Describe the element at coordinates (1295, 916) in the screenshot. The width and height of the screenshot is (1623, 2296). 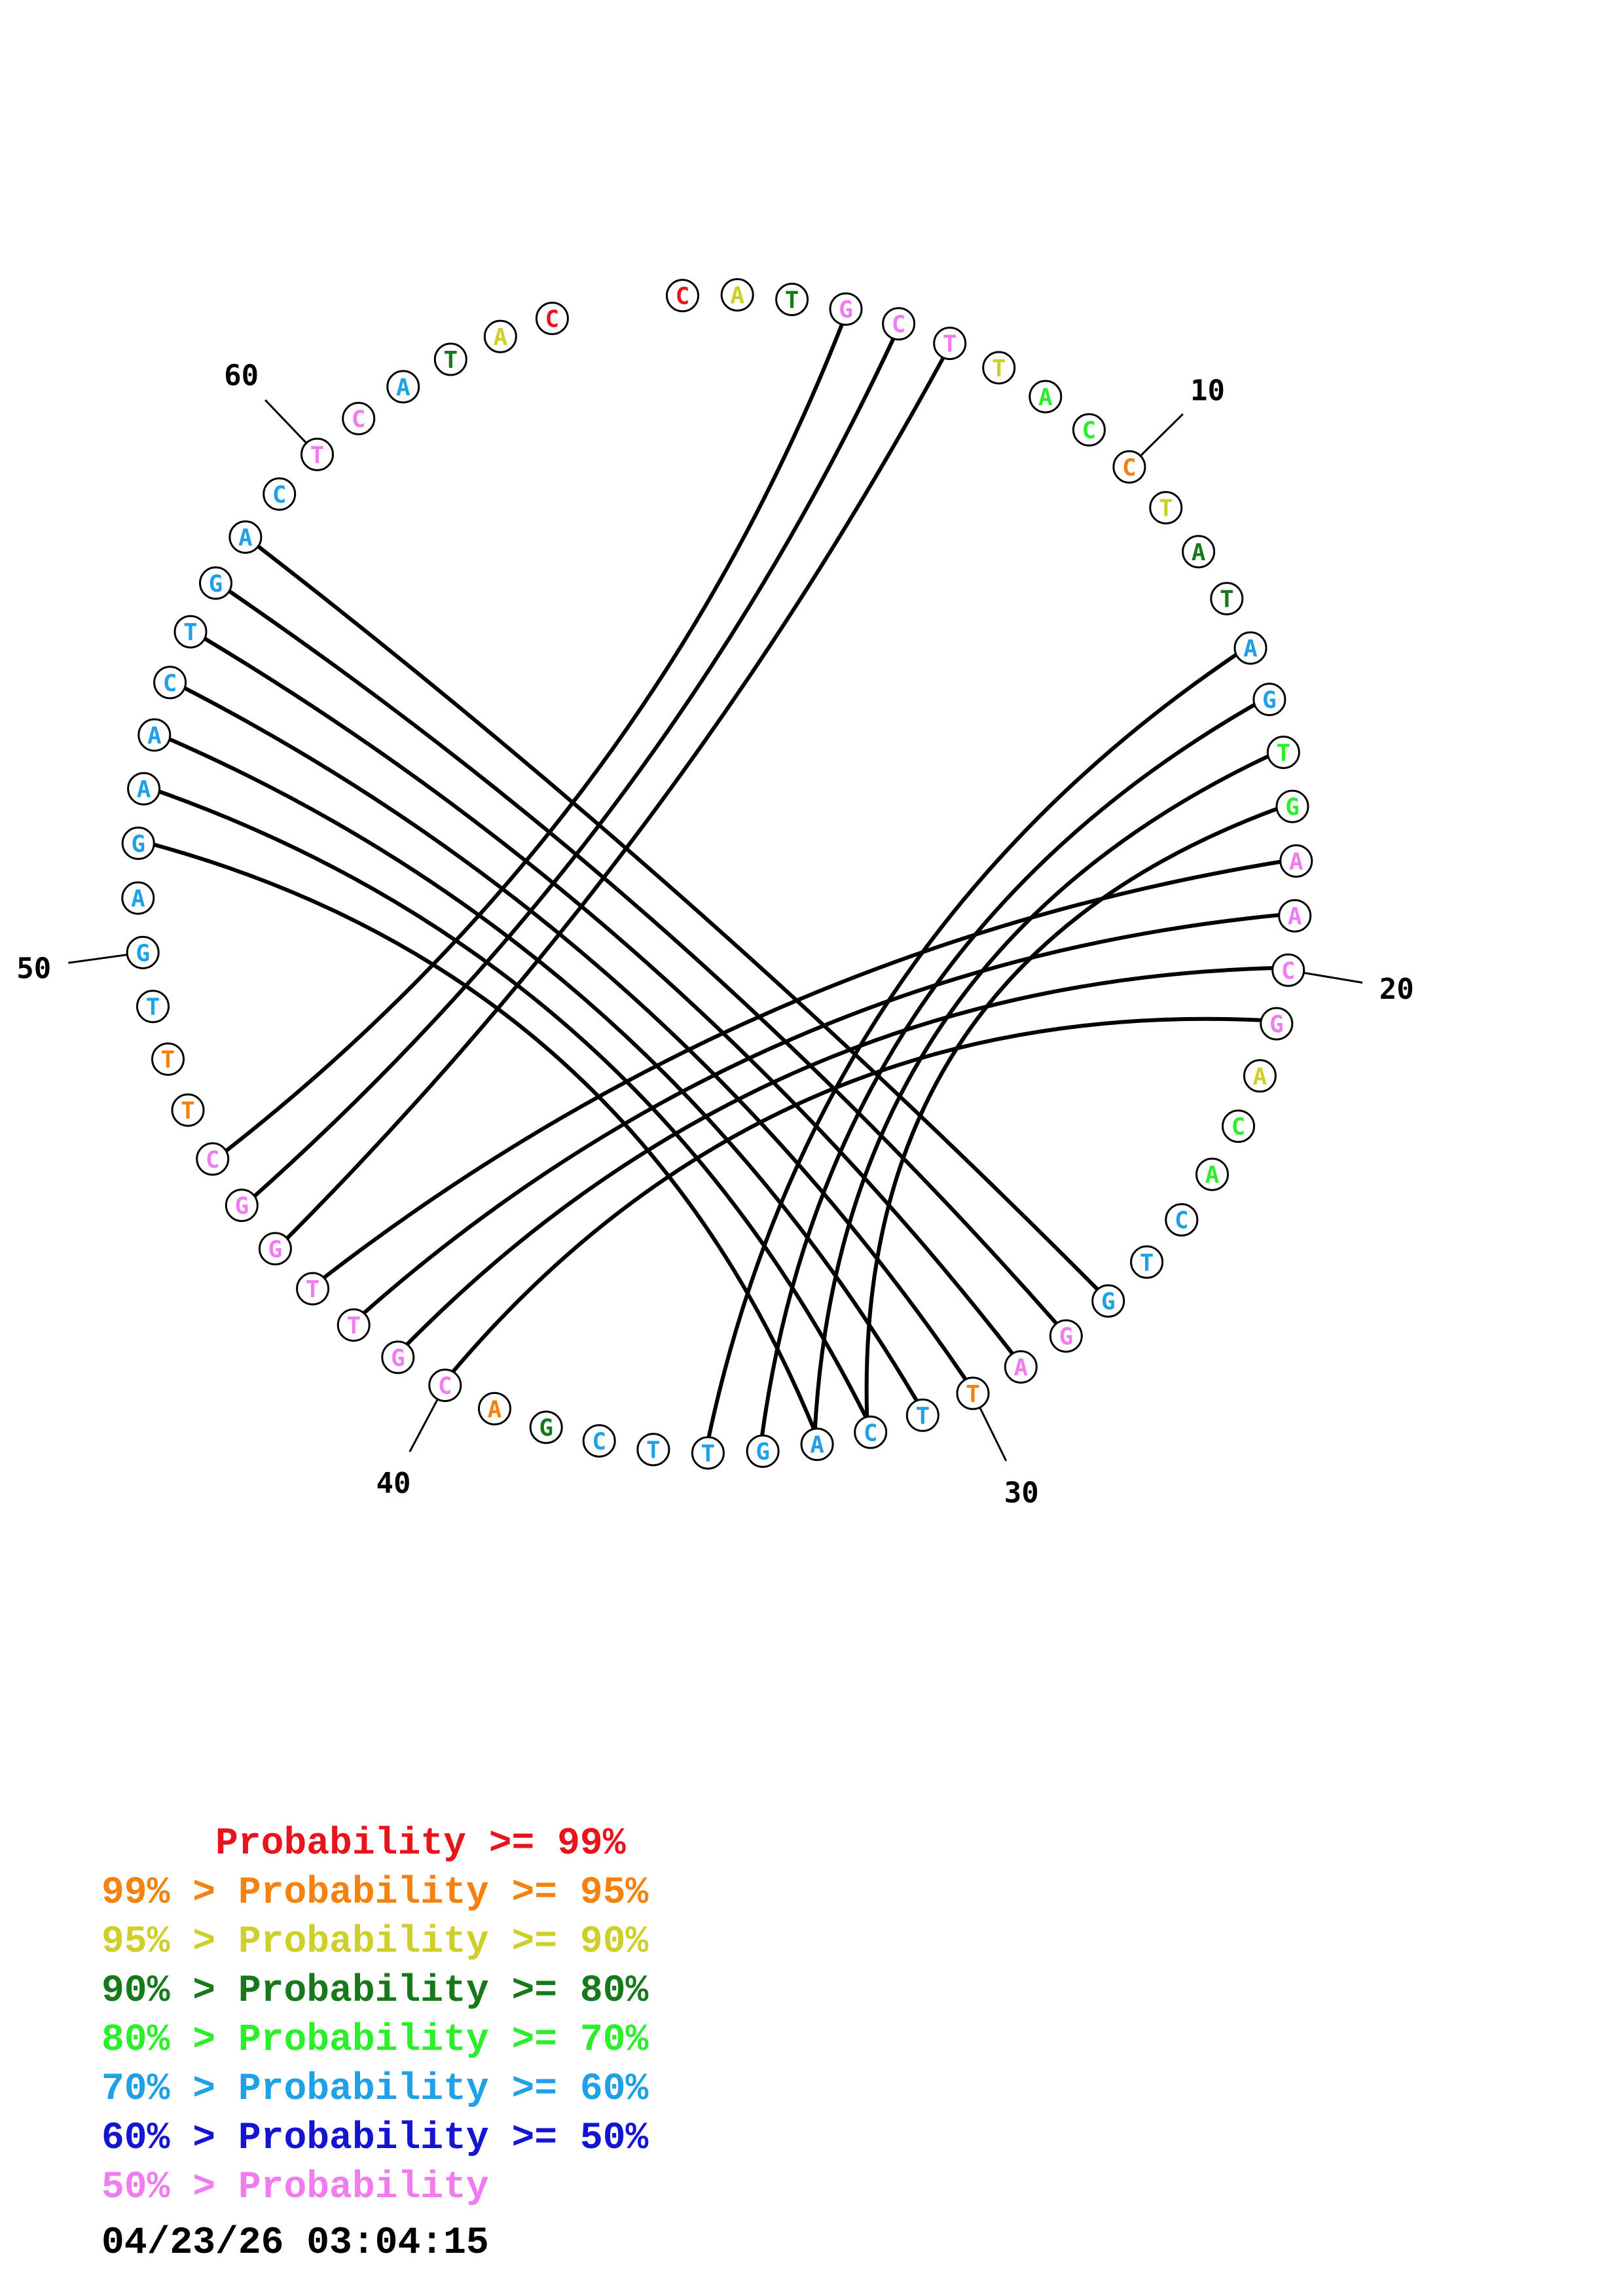
I see `nucleotide-19: A` at that location.